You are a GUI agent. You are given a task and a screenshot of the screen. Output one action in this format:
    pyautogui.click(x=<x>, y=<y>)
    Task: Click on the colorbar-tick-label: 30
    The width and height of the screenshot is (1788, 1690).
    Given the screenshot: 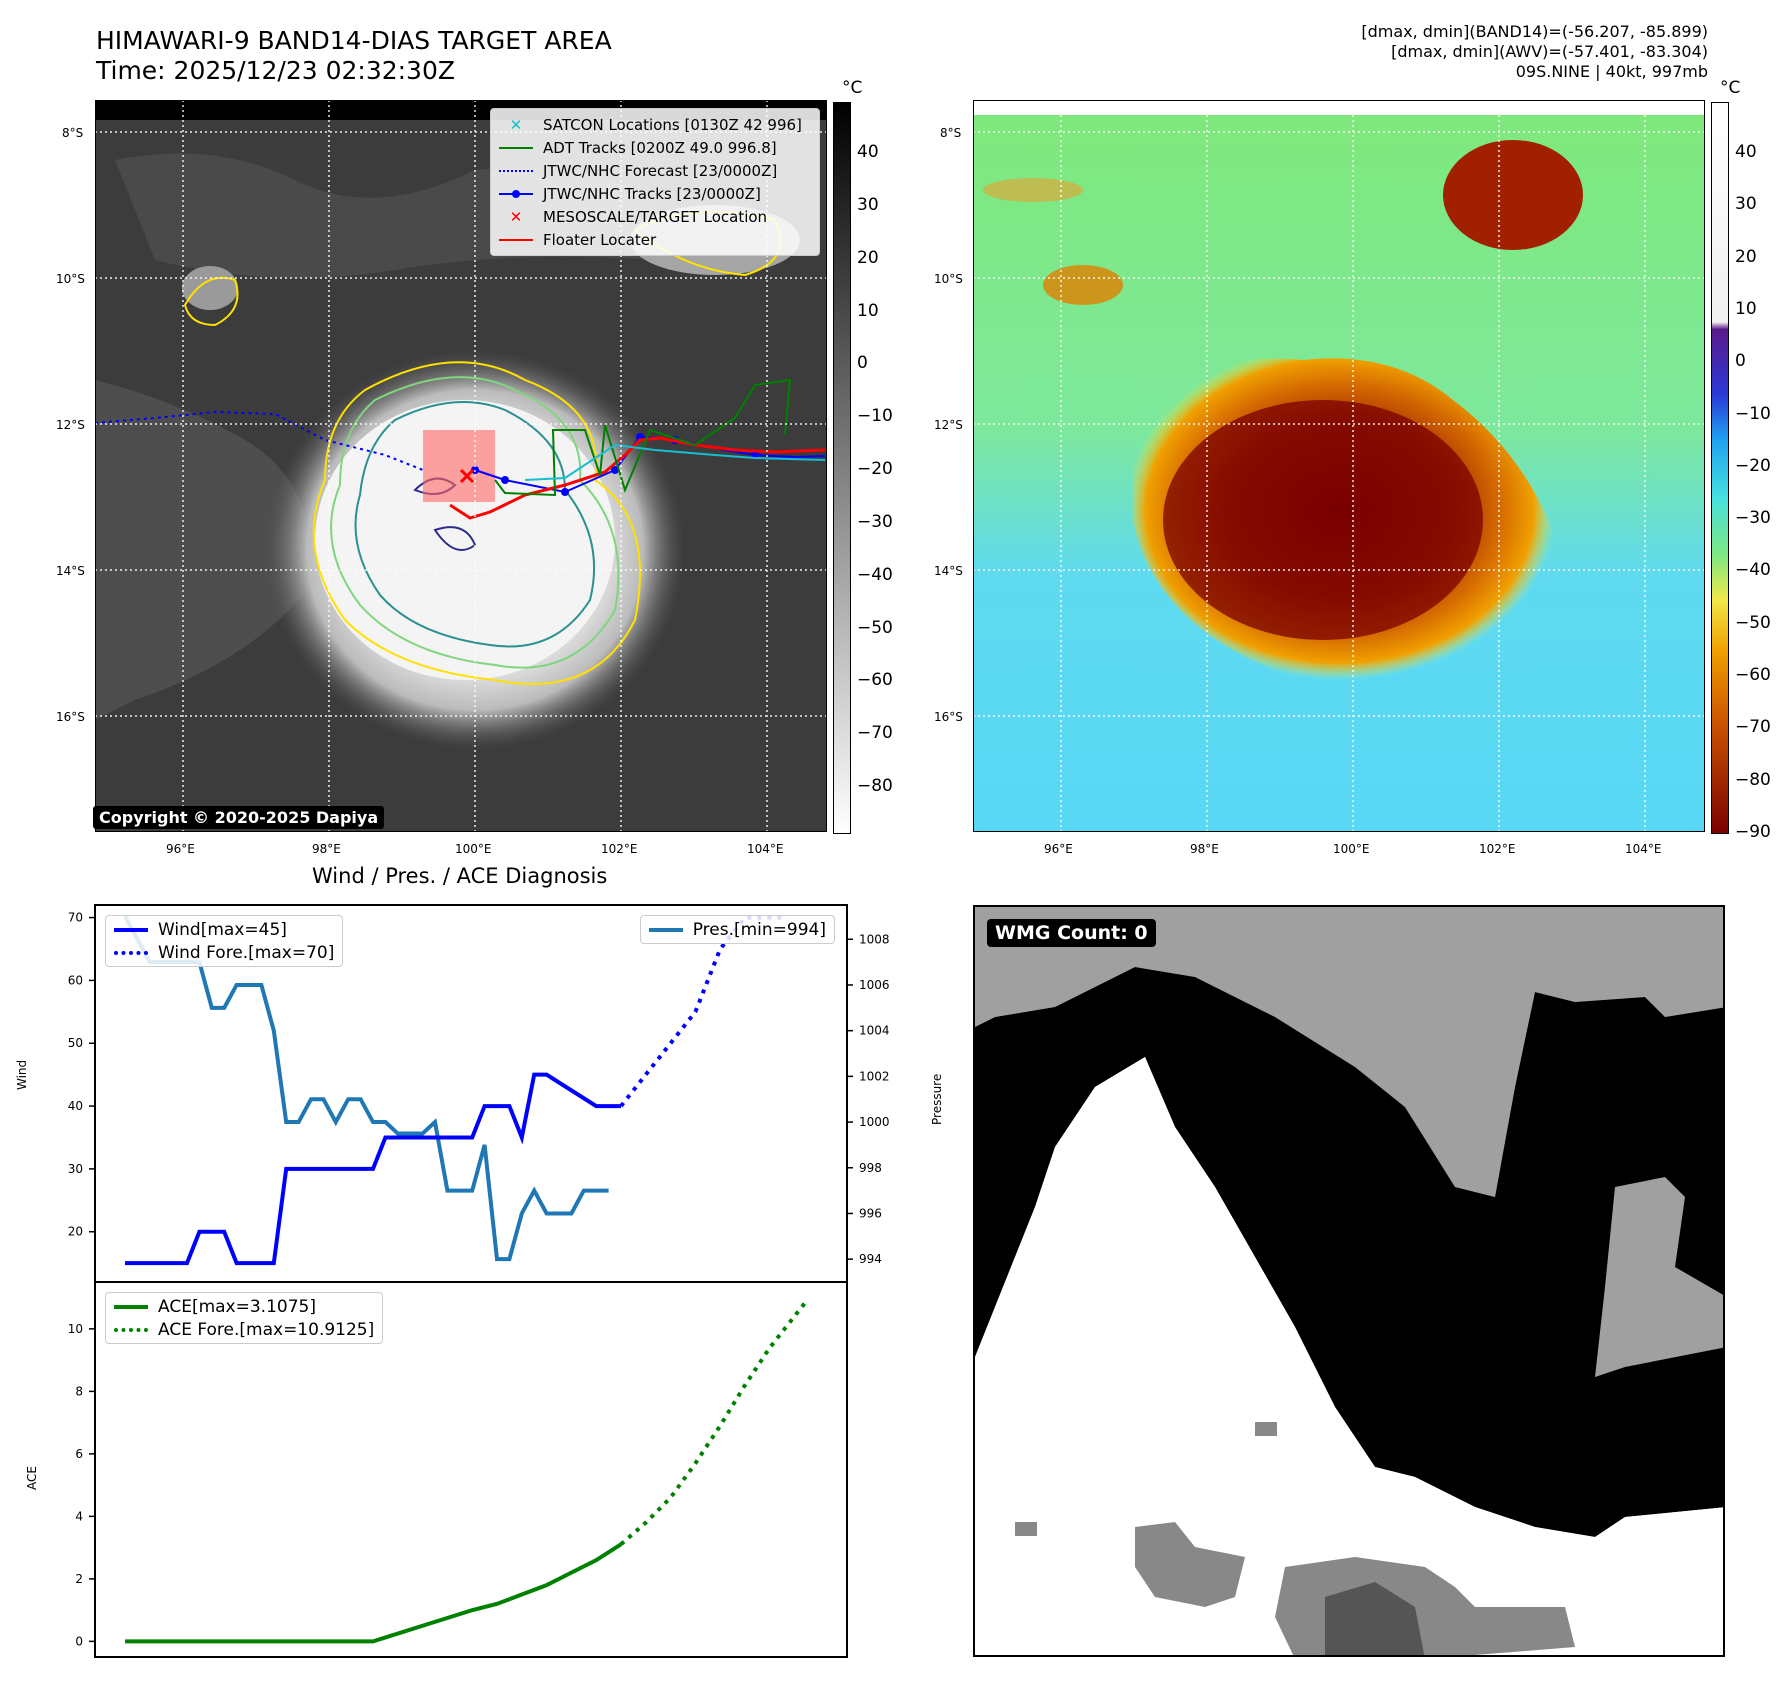 What is the action you would take?
    pyautogui.click(x=868, y=204)
    